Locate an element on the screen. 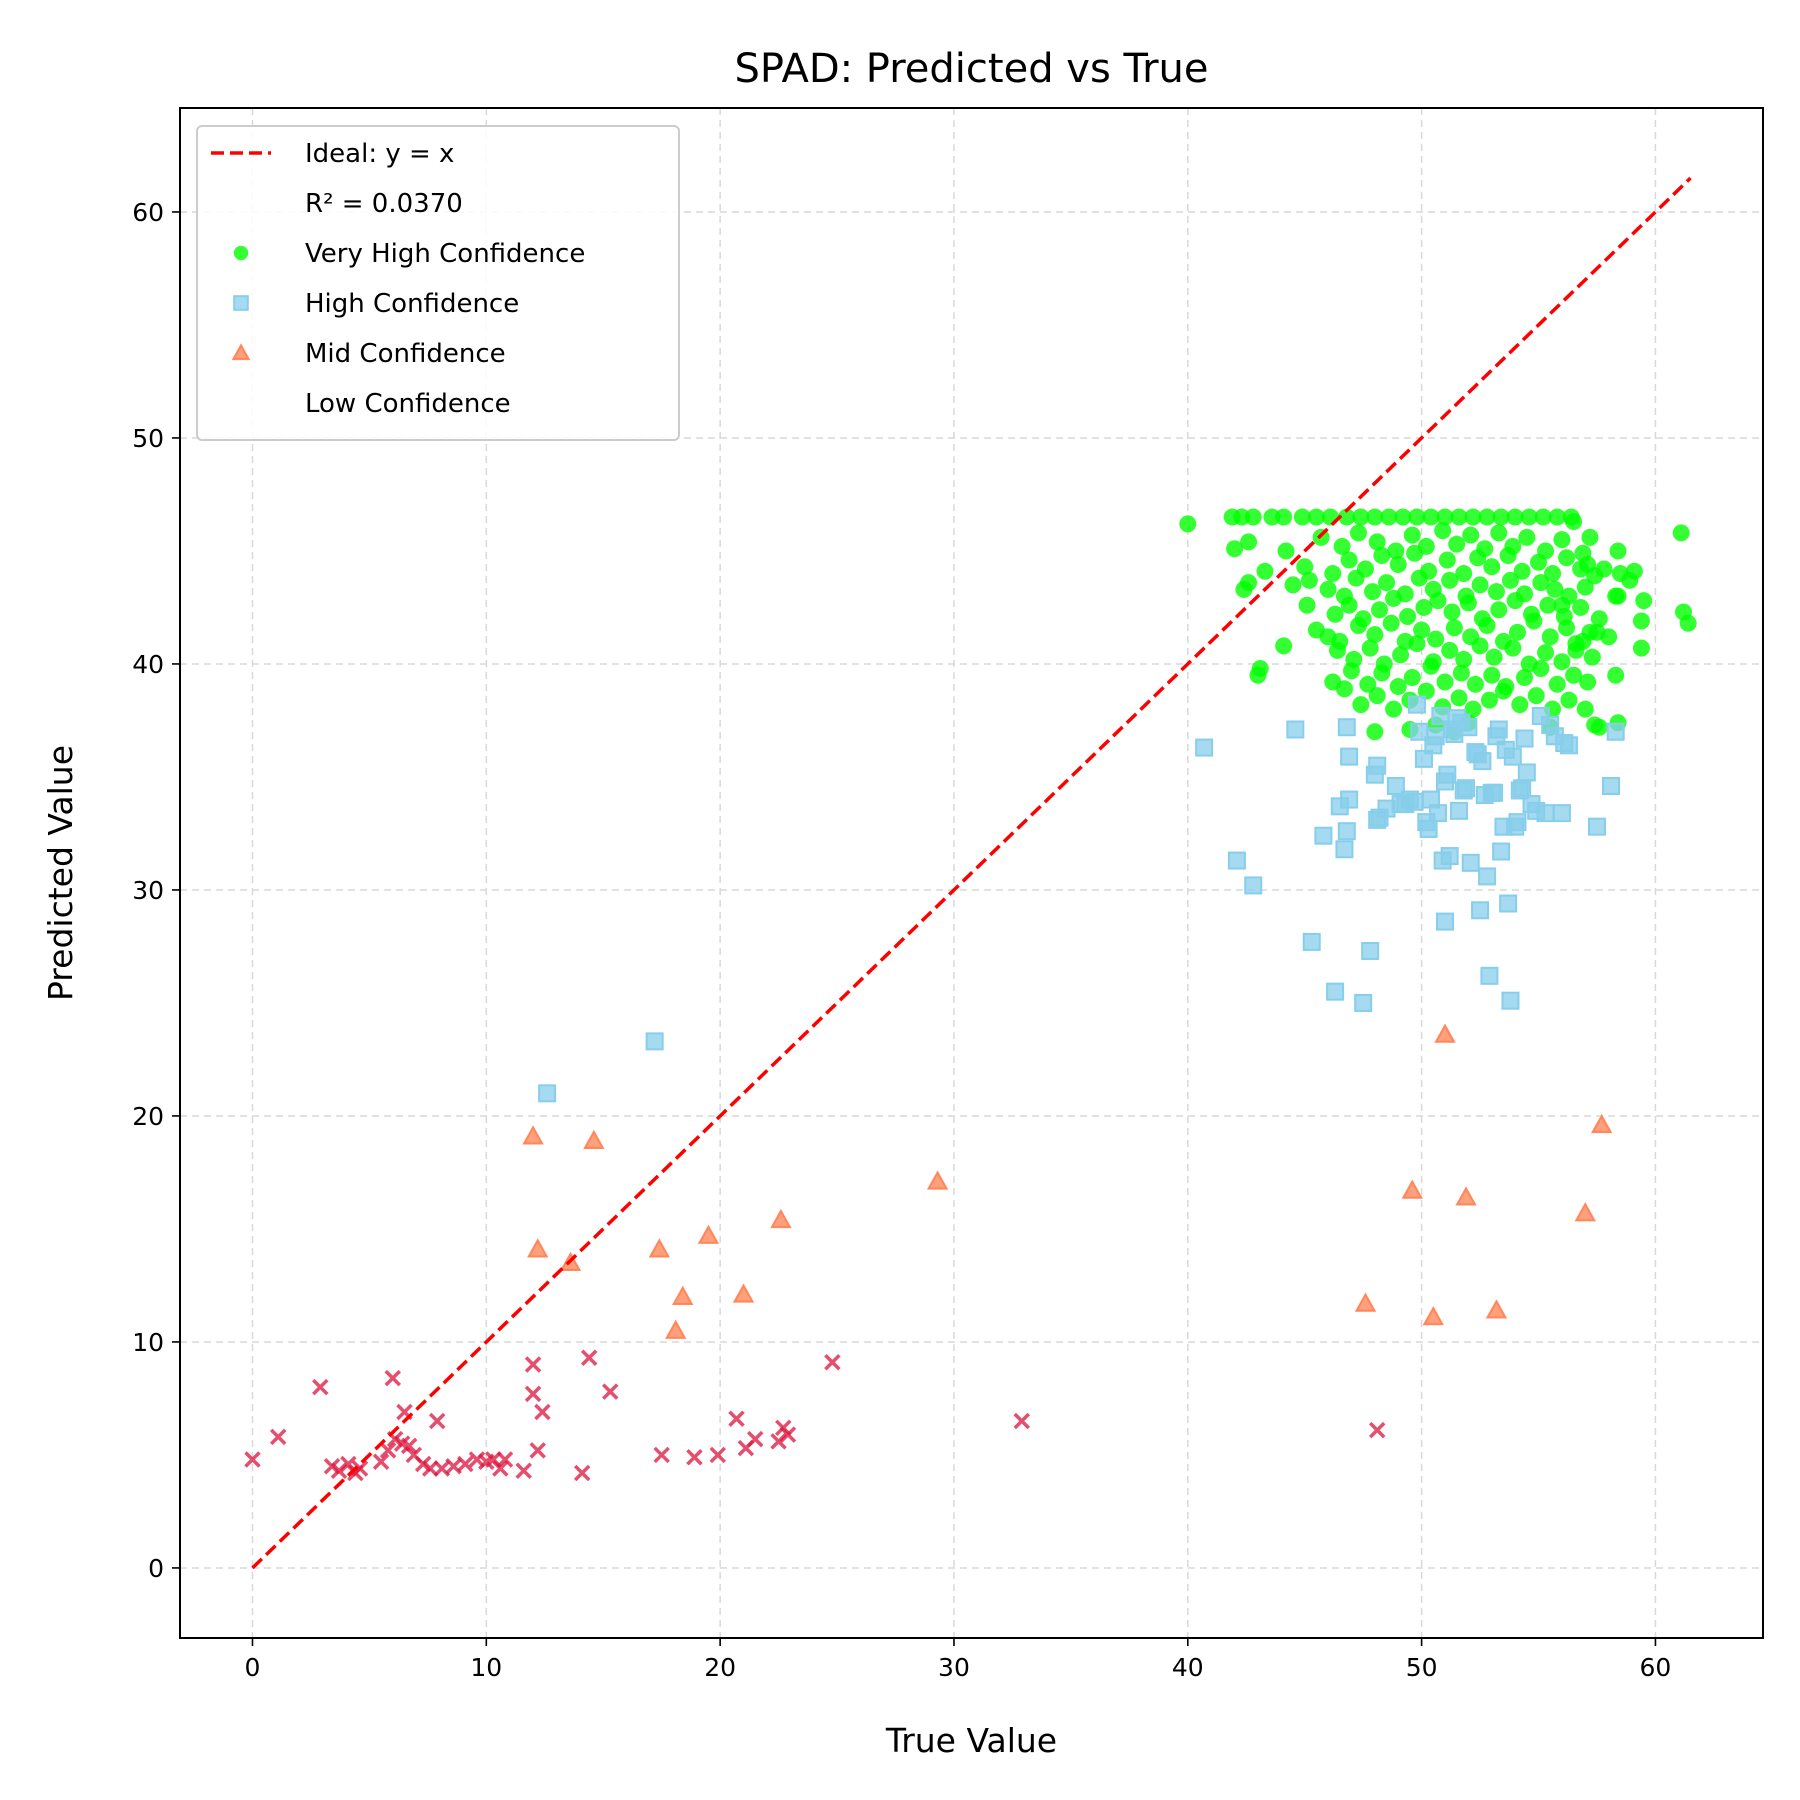 The image size is (1800, 1800). legend-label-mid-confidence: Mid Confidence is located at coordinates (405, 354).